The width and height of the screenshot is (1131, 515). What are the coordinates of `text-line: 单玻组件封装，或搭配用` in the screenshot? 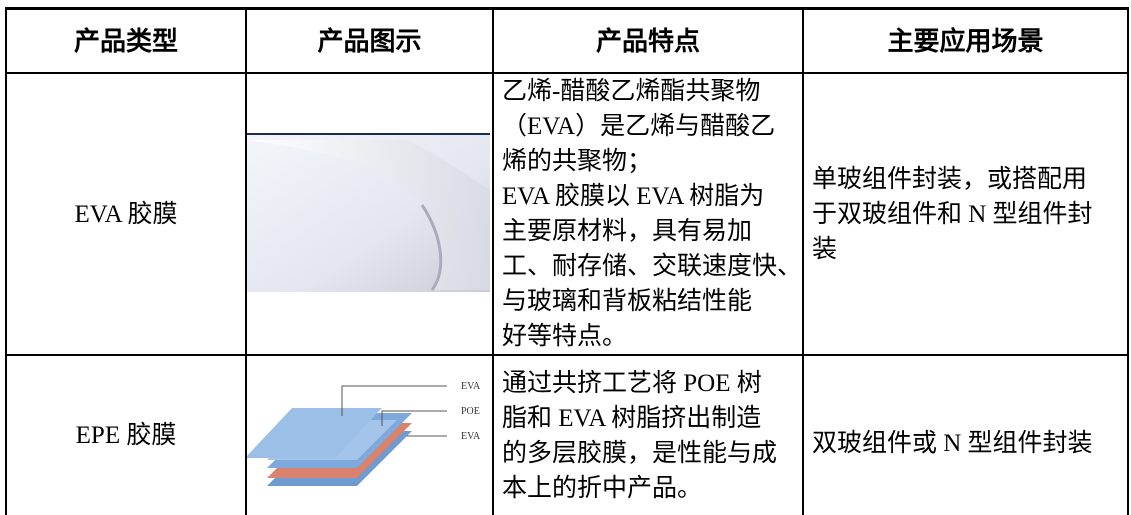 It's located at (950, 179).